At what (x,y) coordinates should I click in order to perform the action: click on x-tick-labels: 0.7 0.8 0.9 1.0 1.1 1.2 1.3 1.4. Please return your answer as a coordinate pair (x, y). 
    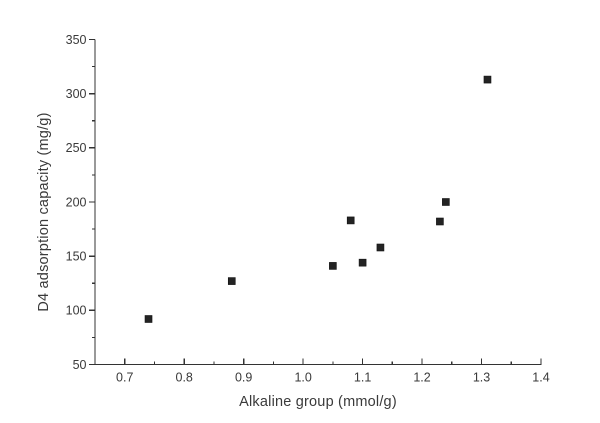
    Looking at the image, I should click on (333, 378).